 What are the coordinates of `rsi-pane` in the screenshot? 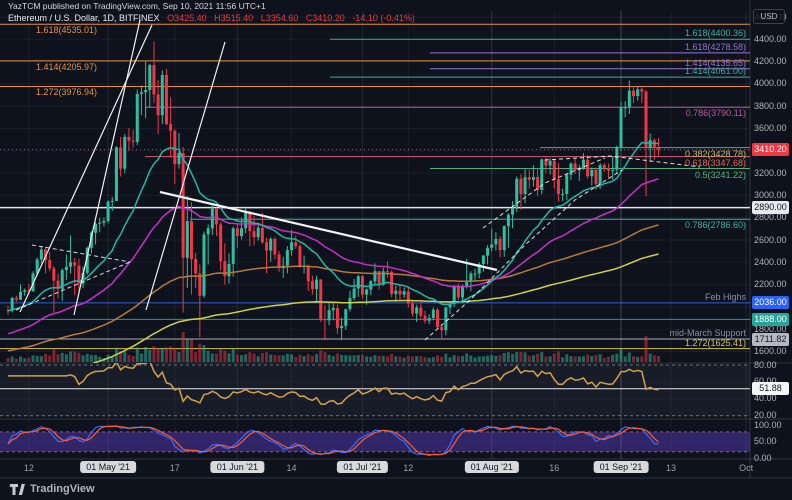 It's located at (375, 390).